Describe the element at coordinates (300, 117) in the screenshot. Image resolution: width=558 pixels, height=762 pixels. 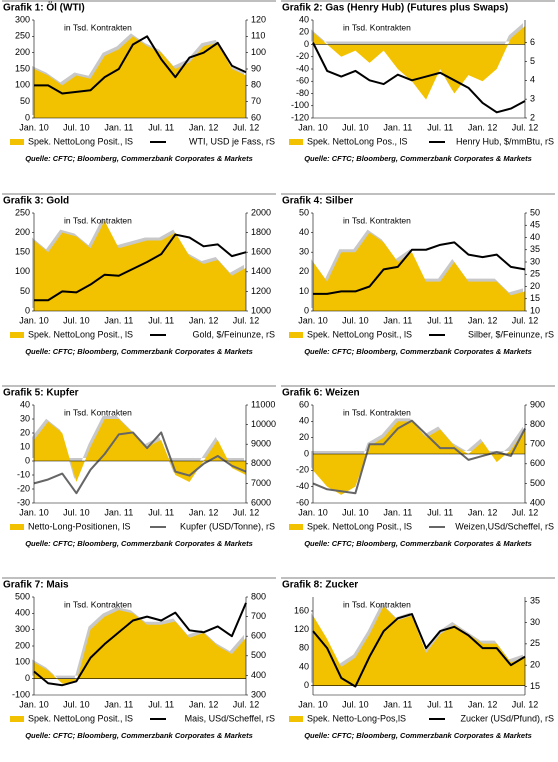
I see `y-tick-label: -120` at that location.